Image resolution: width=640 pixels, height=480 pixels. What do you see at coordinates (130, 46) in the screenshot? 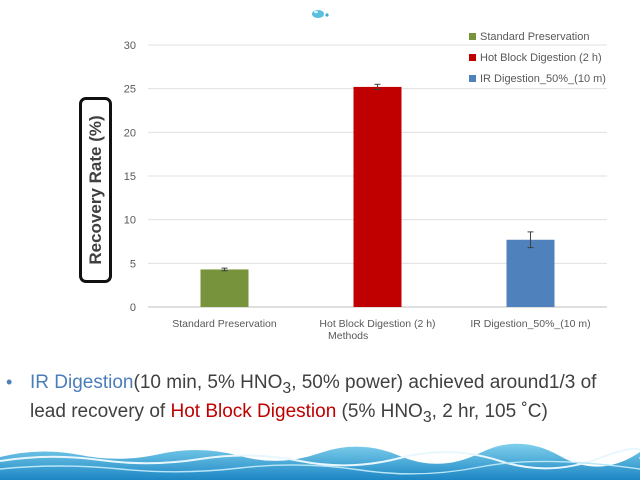
I see `y-tick-label: 30` at bounding box center [130, 46].